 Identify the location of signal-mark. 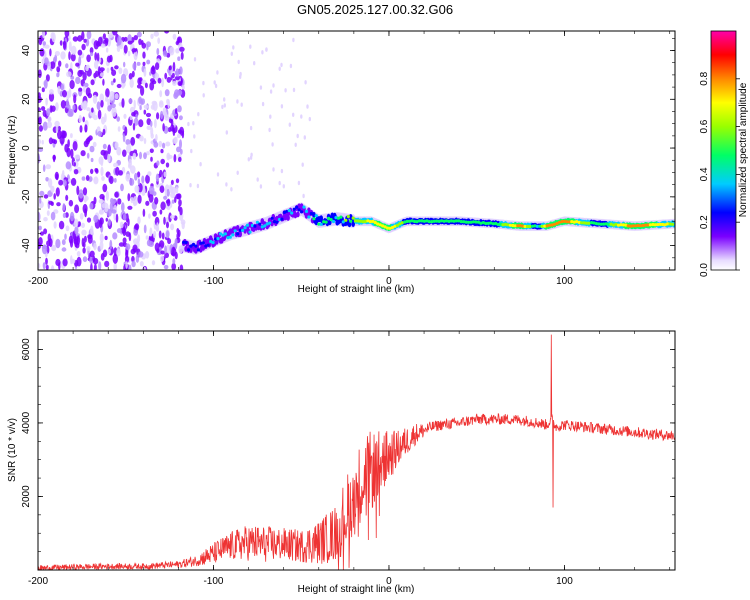
(298, 214).